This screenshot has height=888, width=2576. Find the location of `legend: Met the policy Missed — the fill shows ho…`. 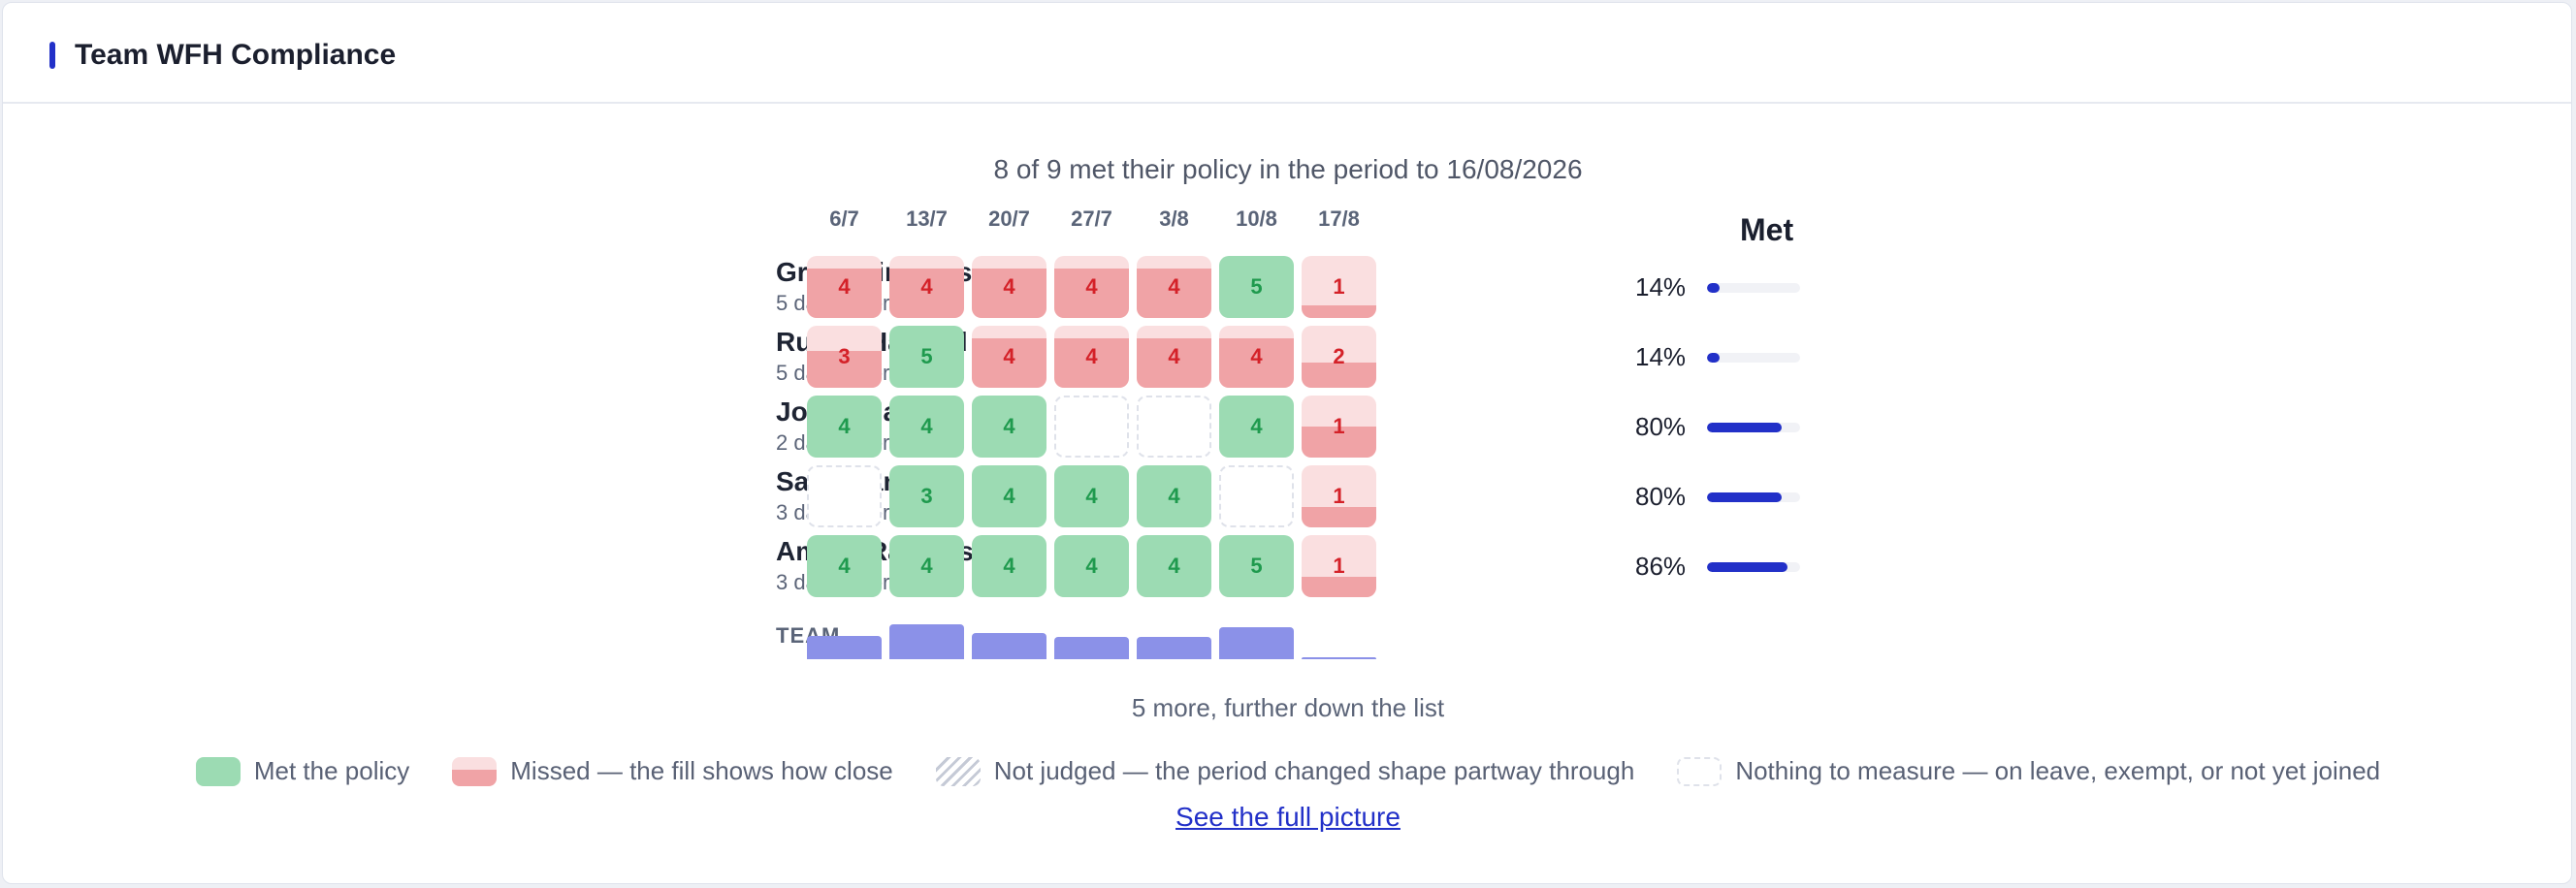

legend: Met the policy Missed — the fill shows ho… is located at coordinates (1288, 771).